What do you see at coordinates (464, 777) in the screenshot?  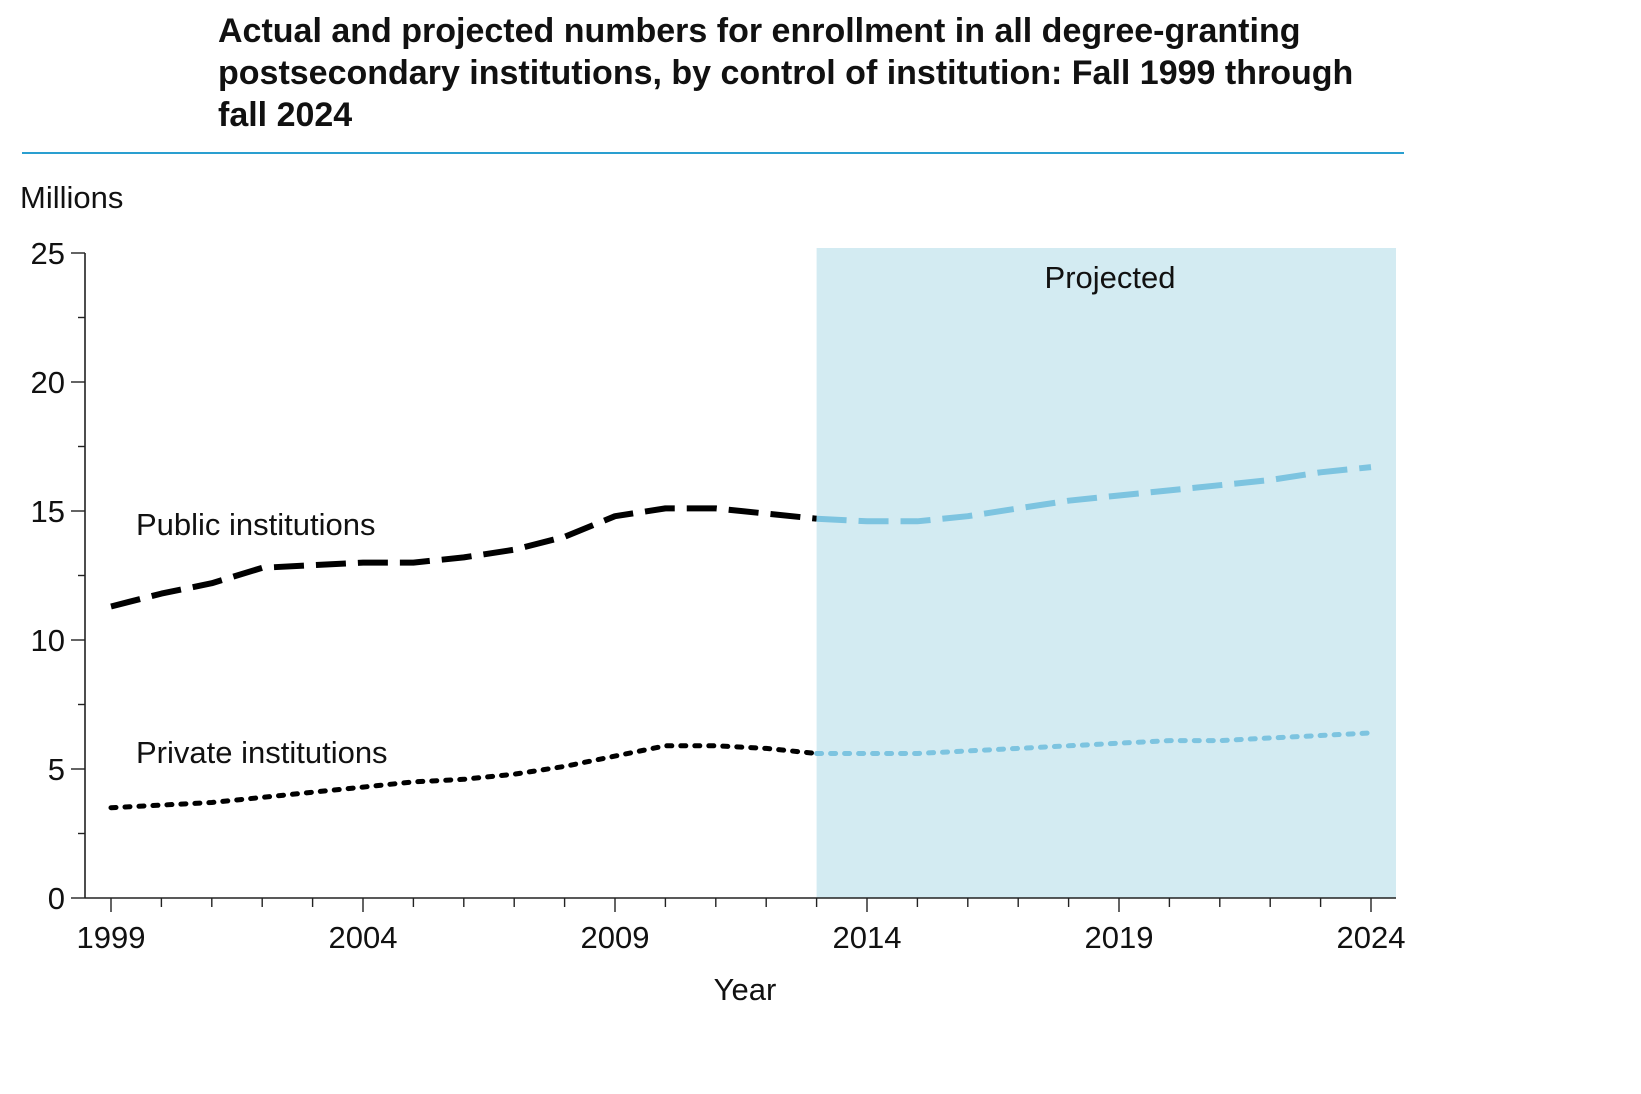 I see `series-line-actual-private` at bounding box center [464, 777].